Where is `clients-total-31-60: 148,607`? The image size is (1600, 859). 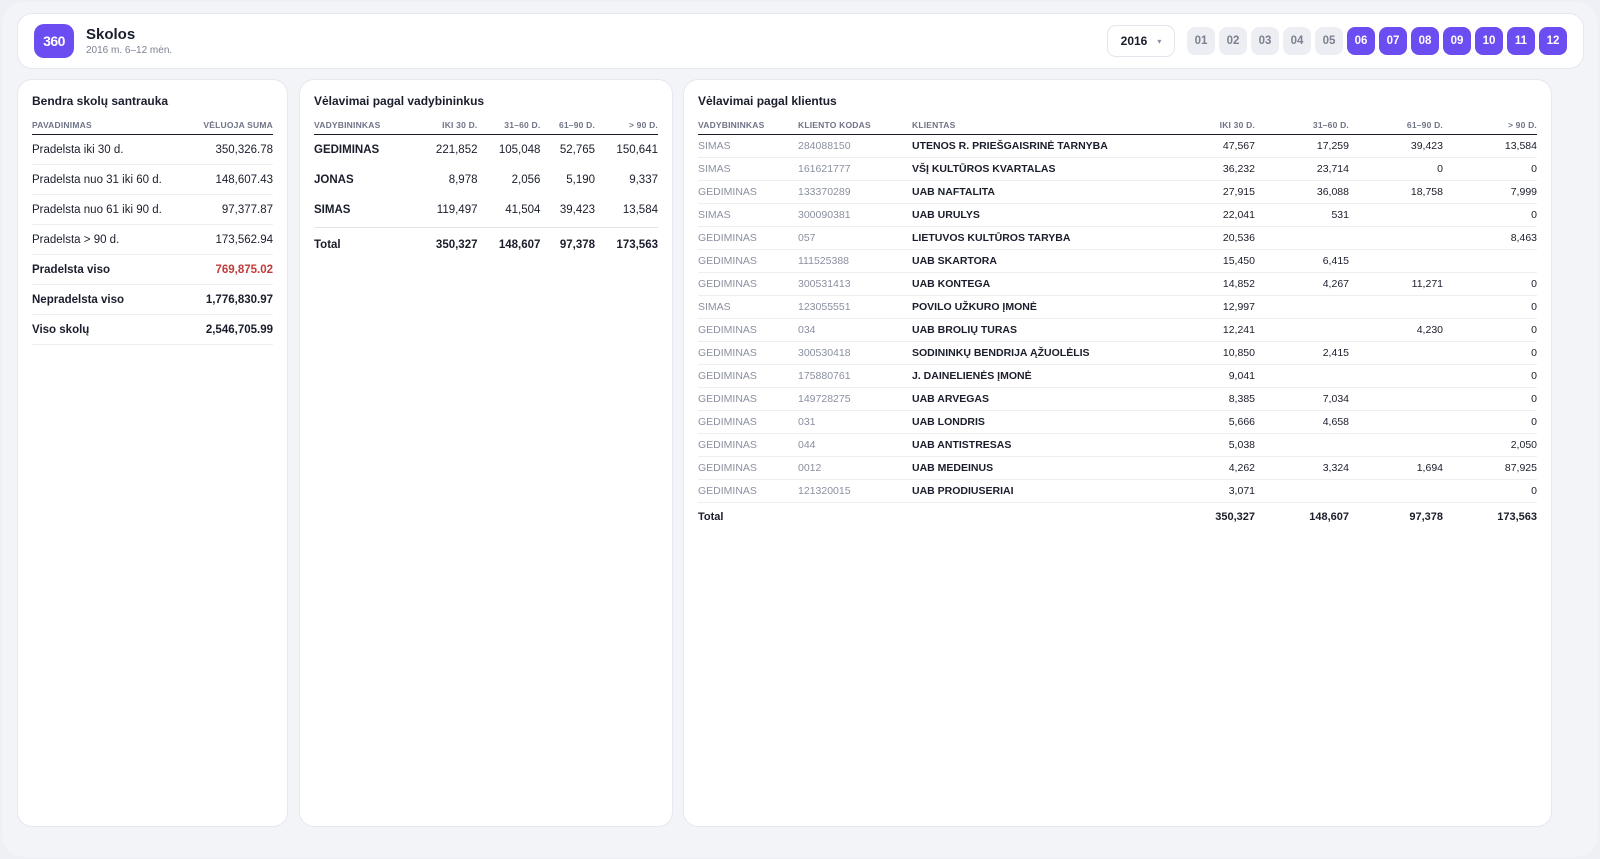
clients-total-31-60: 148,607 is located at coordinates (1302, 516).